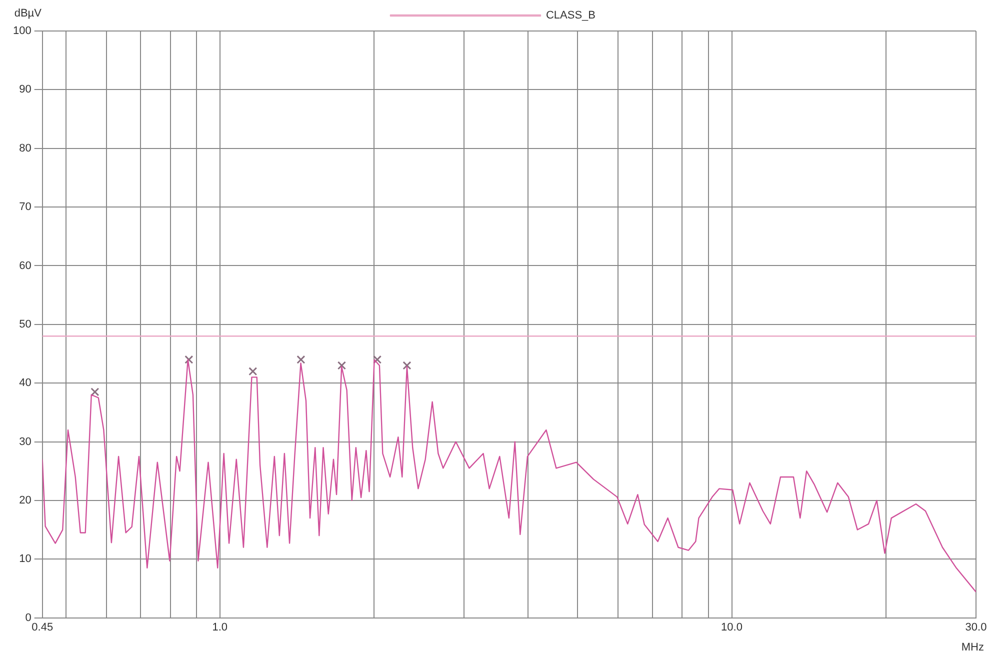  Describe the element at coordinates (25, 207) in the screenshot. I see `y-tick-label: 70` at that location.